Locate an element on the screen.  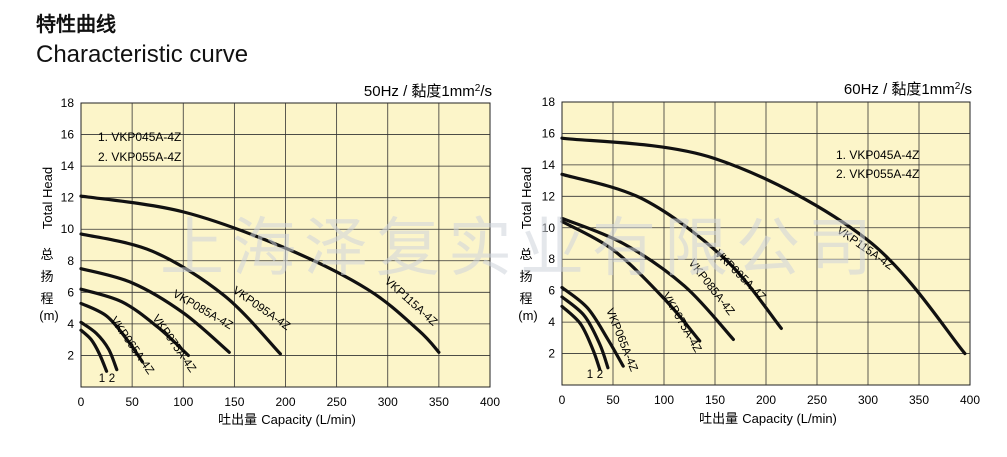
page-title-en: Characteristic curve is located at coordinates (142, 54).